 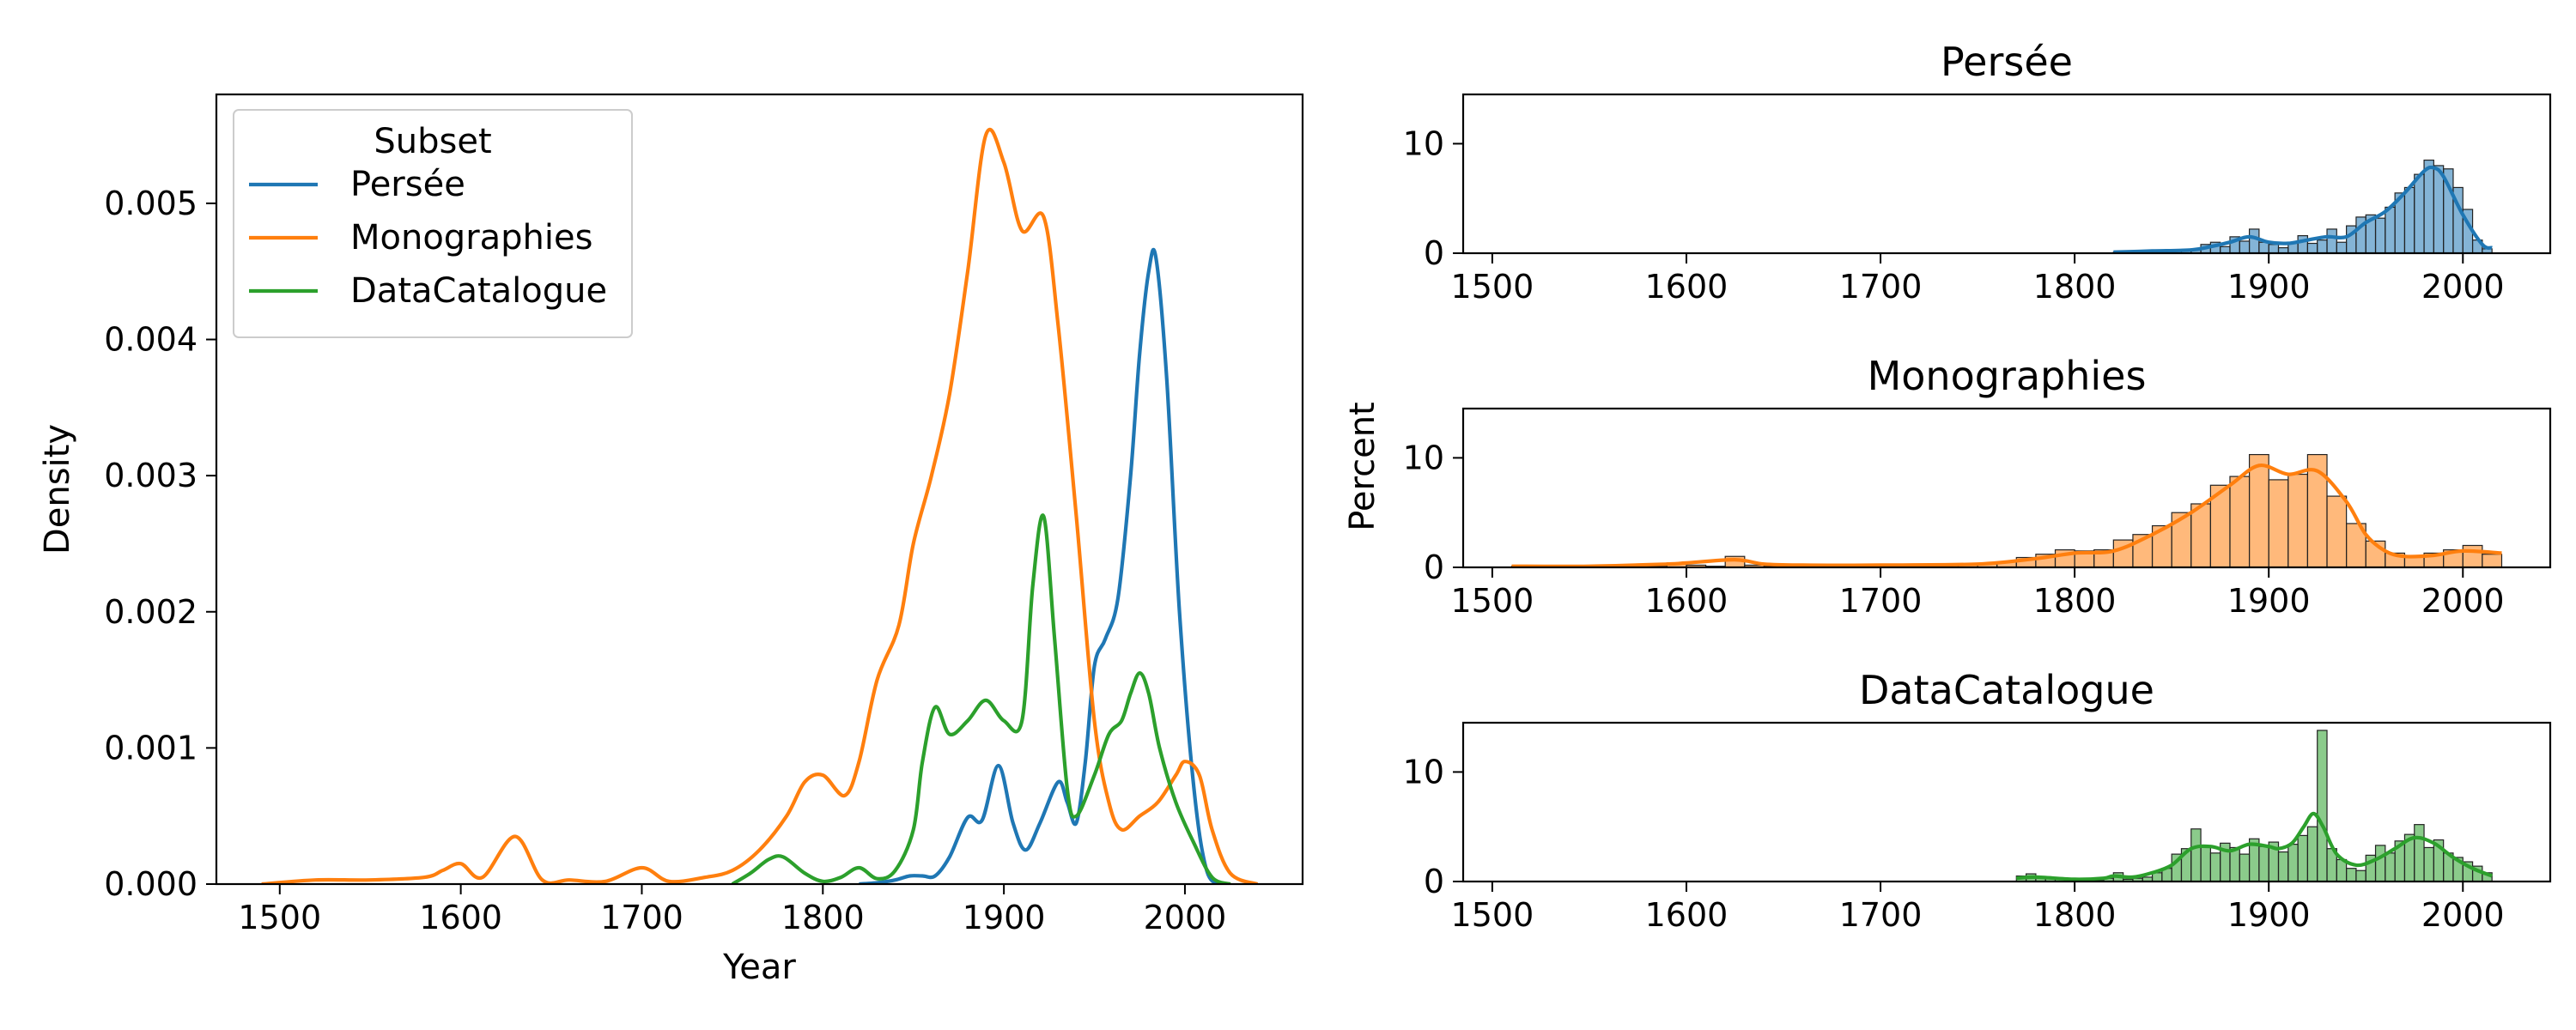 What do you see at coordinates (2006, 690) in the screenshot?
I see `panel-title: DataCatalogue` at bounding box center [2006, 690].